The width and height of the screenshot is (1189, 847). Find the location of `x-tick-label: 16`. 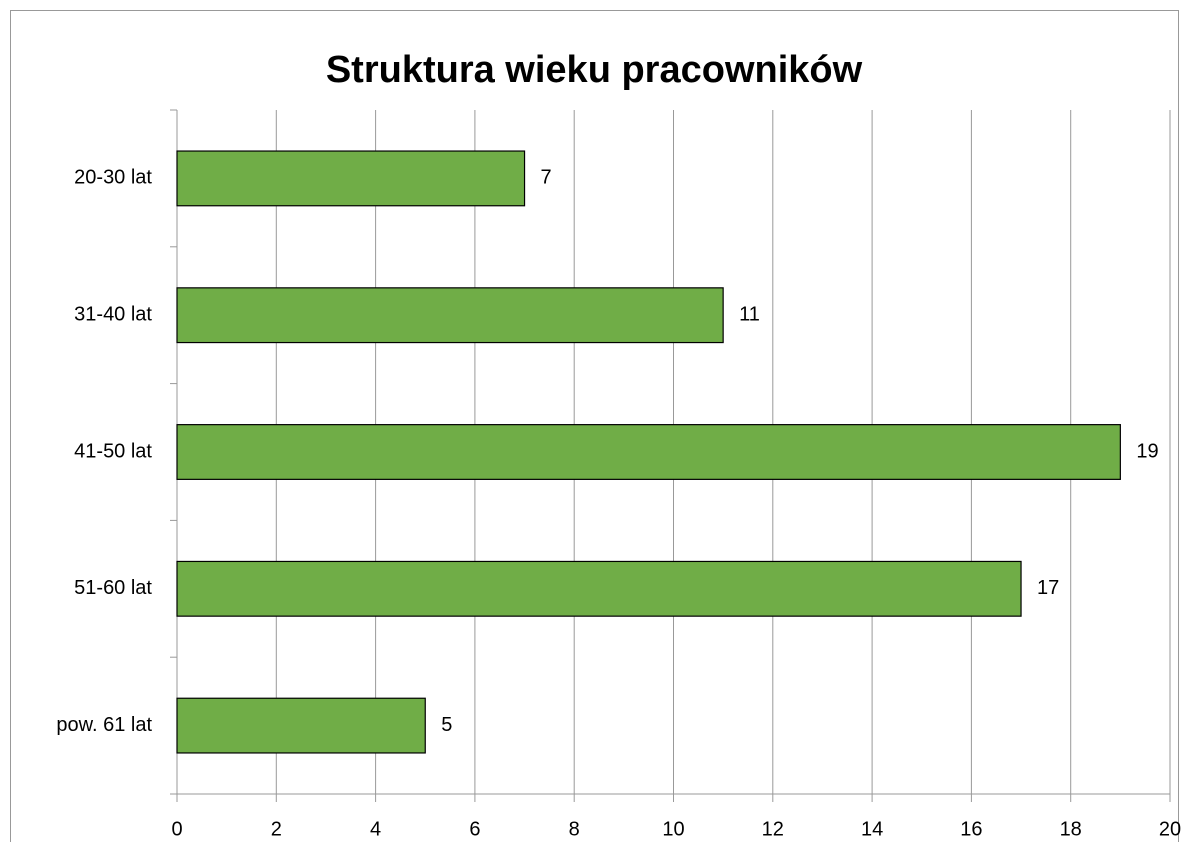

x-tick-label: 16 is located at coordinates (971, 829).